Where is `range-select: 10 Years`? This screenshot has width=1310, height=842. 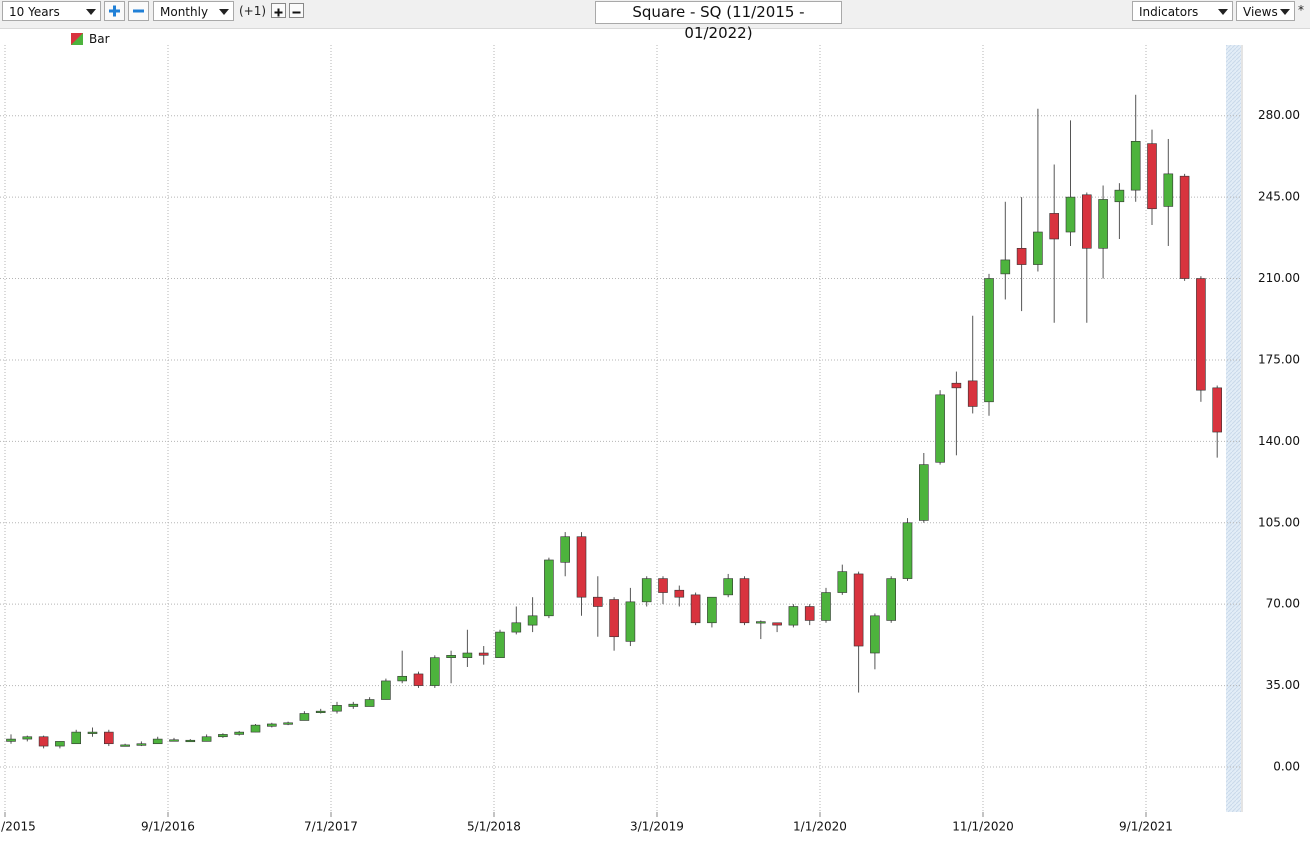
range-select: 10 Years is located at coordinates (51, 11).